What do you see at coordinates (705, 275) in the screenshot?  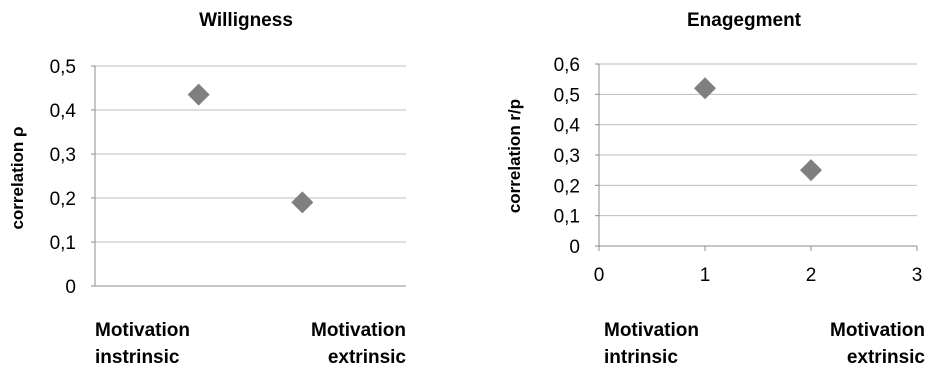 I see `x-tick-label: 1` at bounding box center [705, 275].